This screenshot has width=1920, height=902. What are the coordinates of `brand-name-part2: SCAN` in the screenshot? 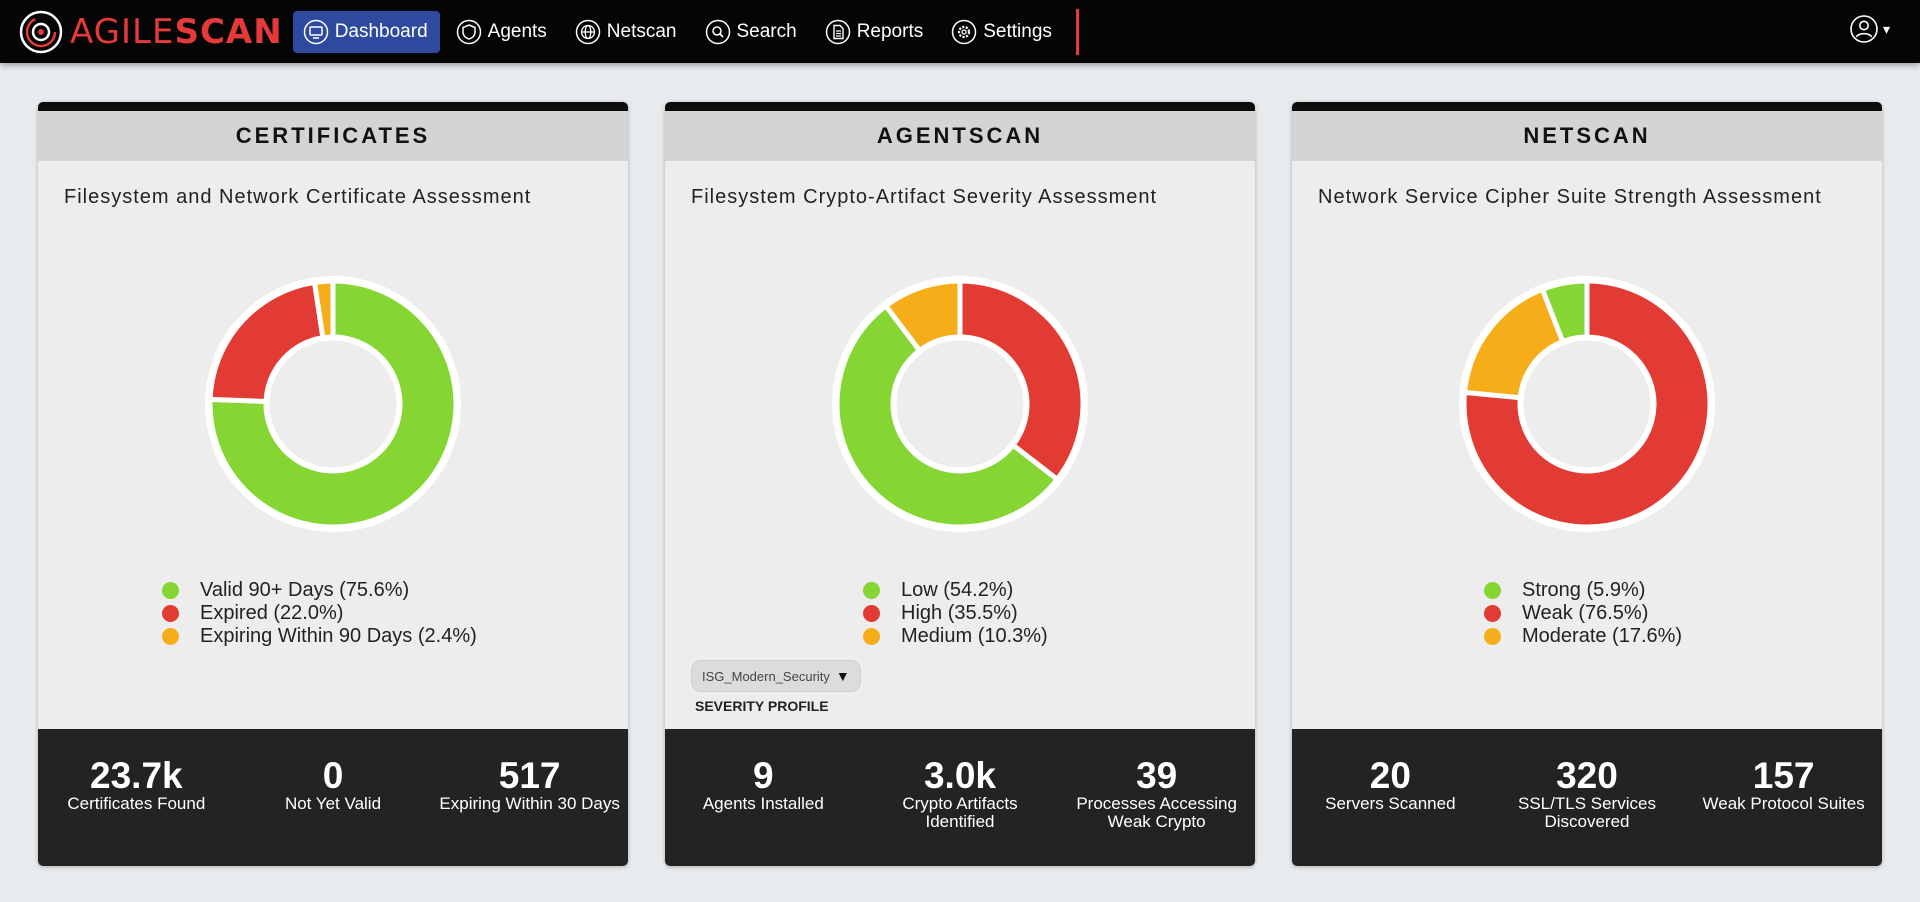 It's located at (228, 31).